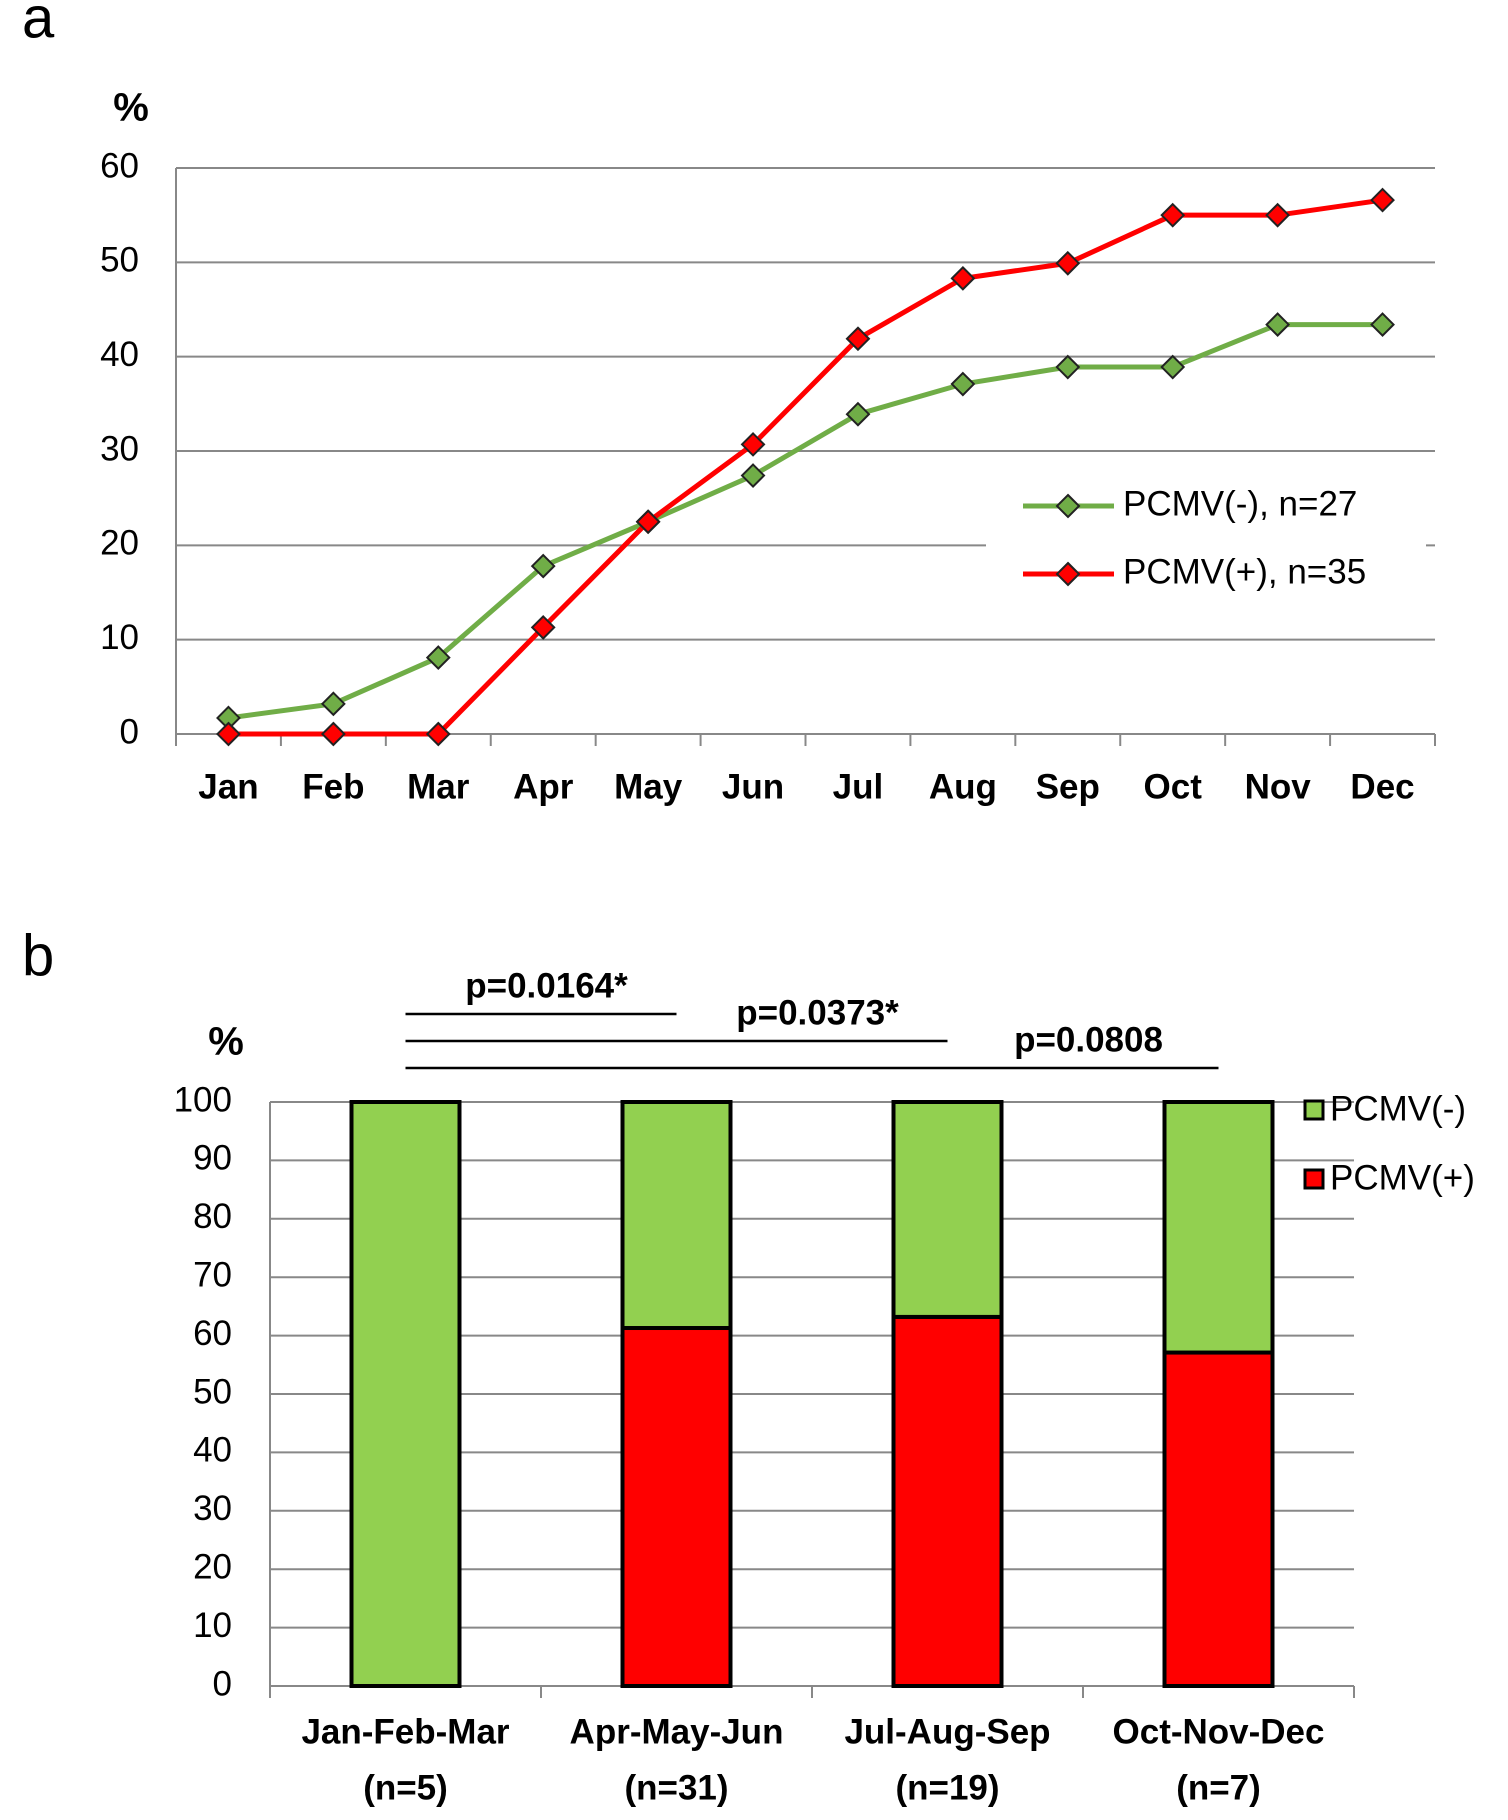 The width and height of the screenshot is (1508, 1820). What do you see at coordinates (1278, 786) in the screenshot?
I see `x-tick-label: Nov` at bounding box center [1278, 786].